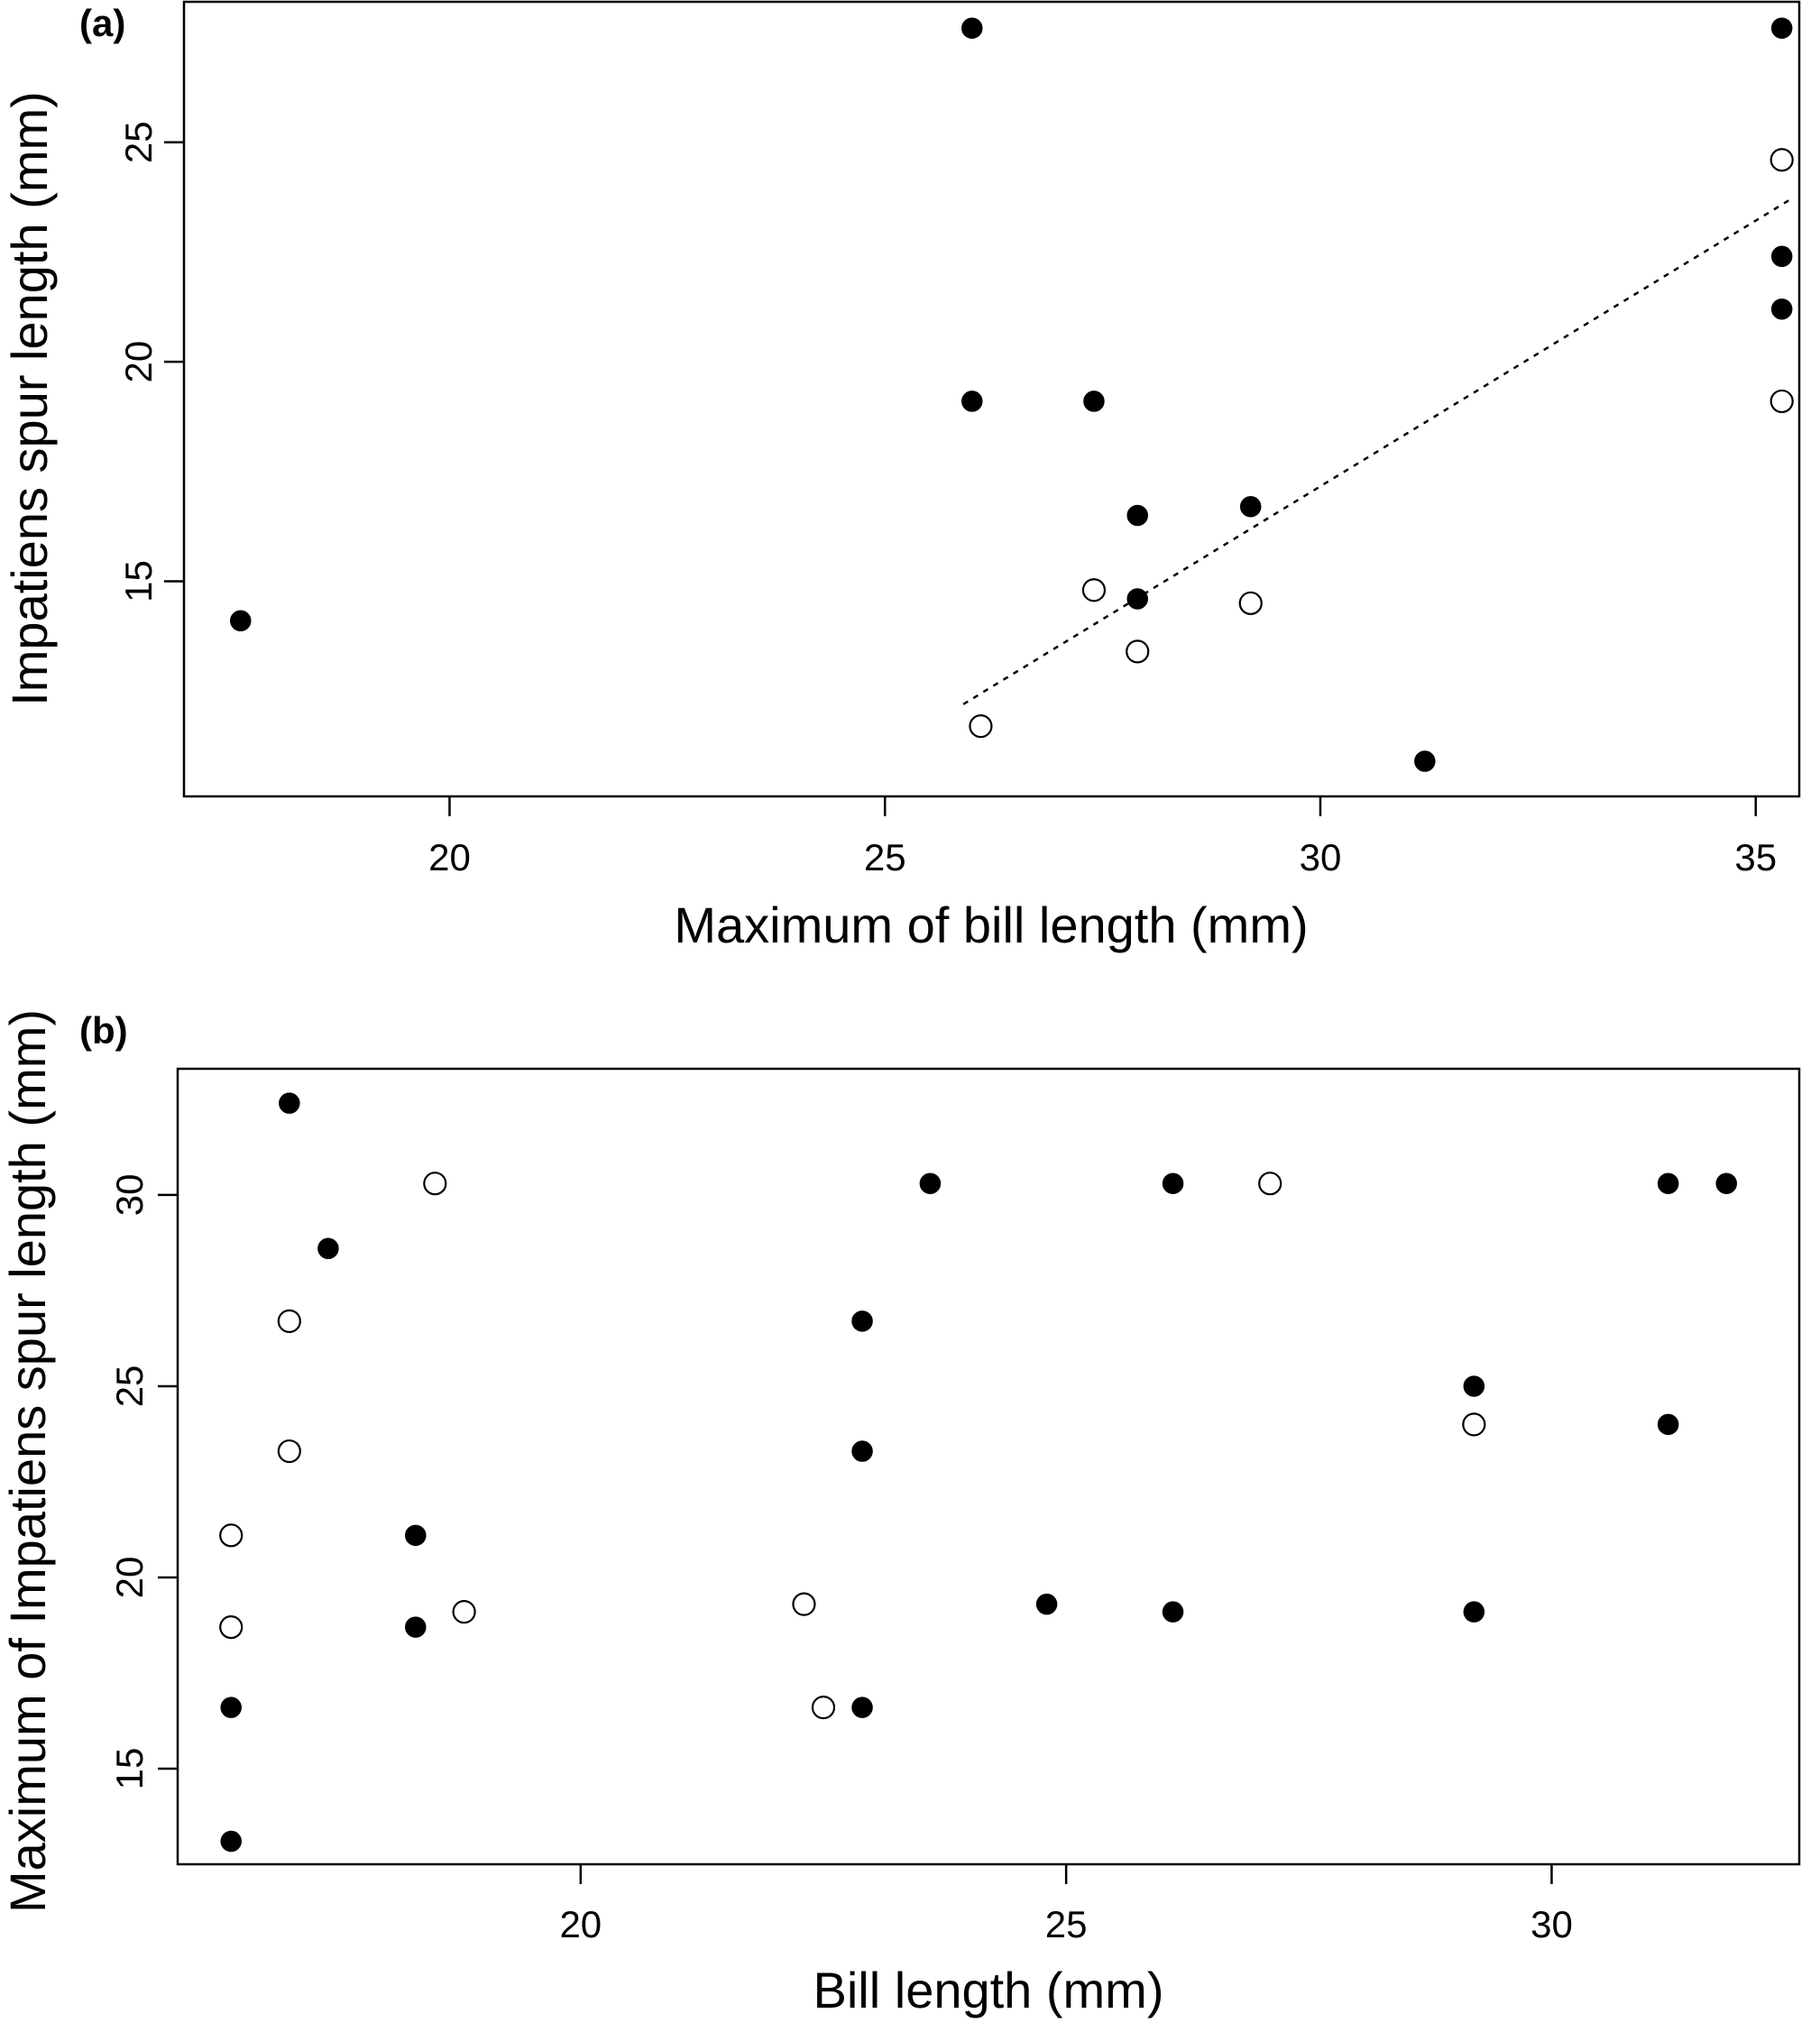 The width and height of the screenshot is (1820, 2023). What do you see at coordinates (989, 1990) in the screenshot?
I see `panel-b-x-axis-title: Bill length (mm)` at bounding box center [989, 1990].